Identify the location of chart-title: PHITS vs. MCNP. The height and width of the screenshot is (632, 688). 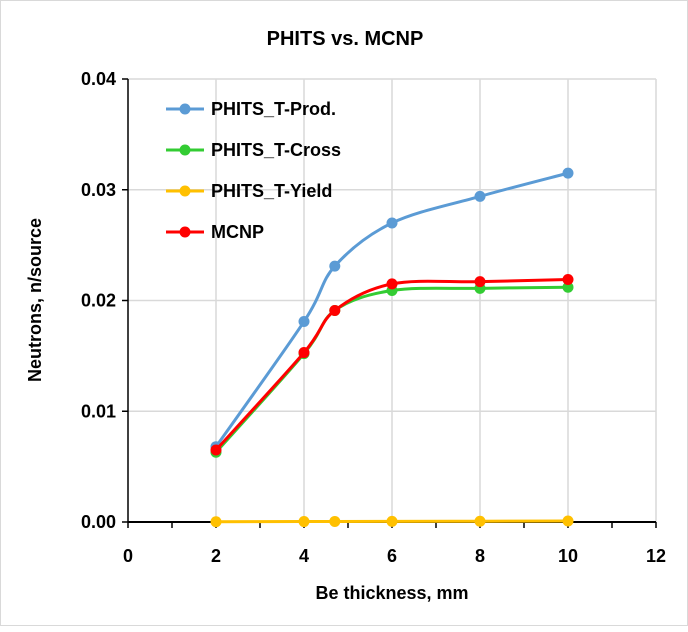
(345, 39).